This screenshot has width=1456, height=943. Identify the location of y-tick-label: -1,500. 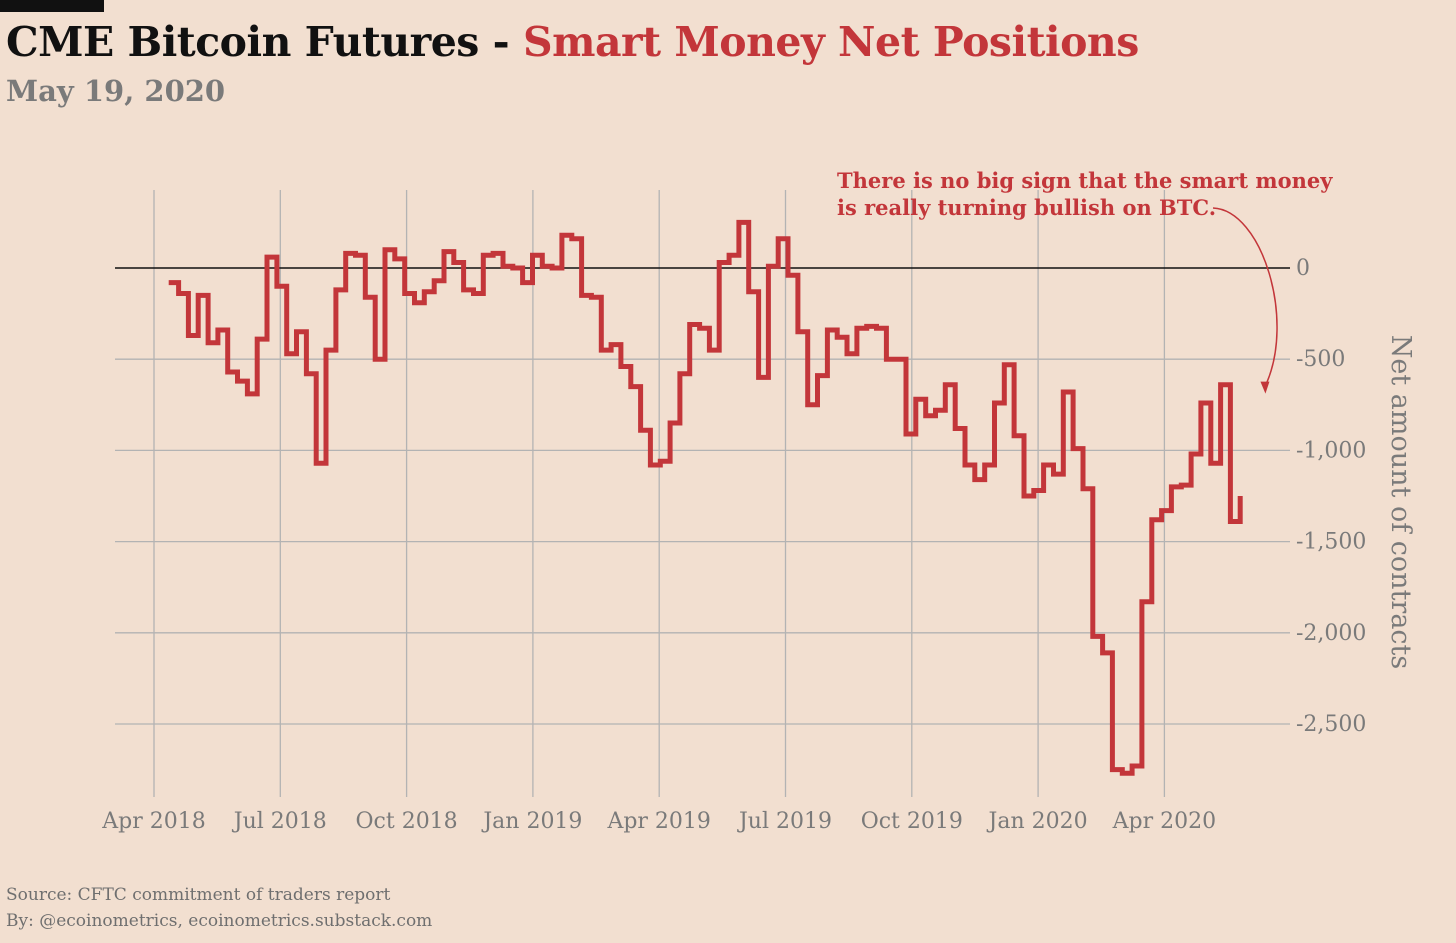
(1331, 542).